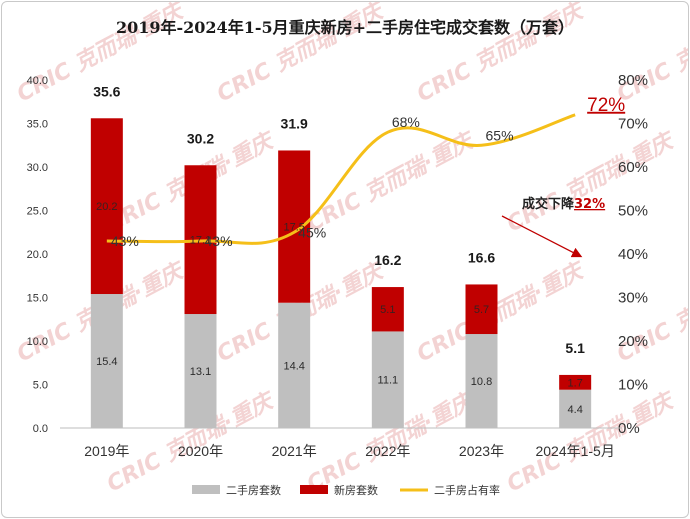  I want to click on y-right-tick-label: 20%, so click(633, 341).